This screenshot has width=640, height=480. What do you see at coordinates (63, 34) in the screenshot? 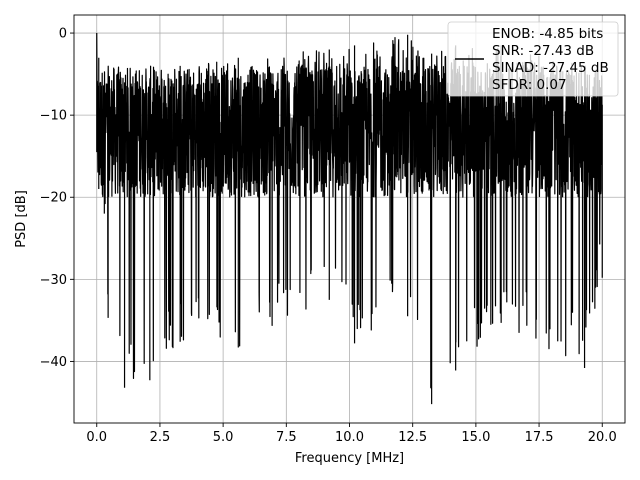
I see `y-tick-label: 0` at bounding box center [63, 34].